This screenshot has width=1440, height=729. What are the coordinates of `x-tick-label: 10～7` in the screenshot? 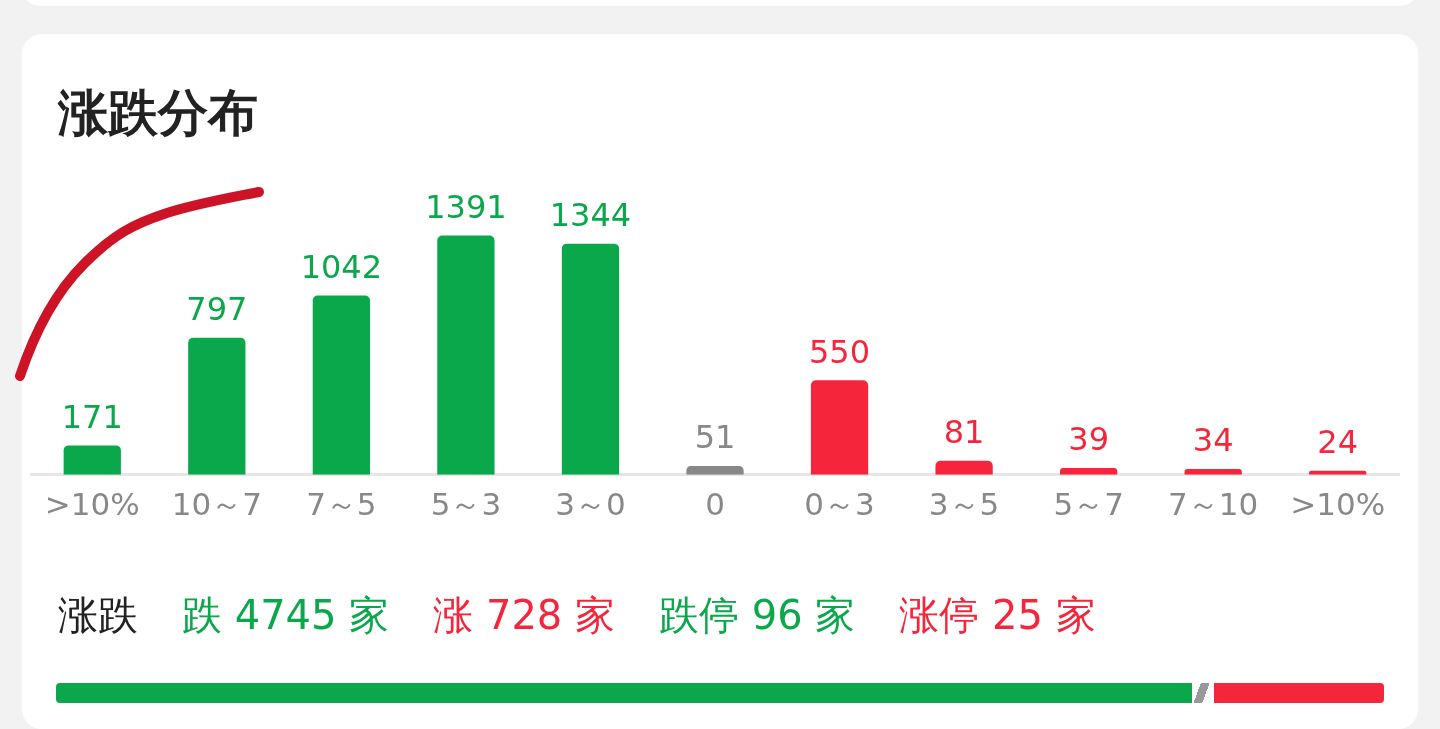 It's located at (216, 504).